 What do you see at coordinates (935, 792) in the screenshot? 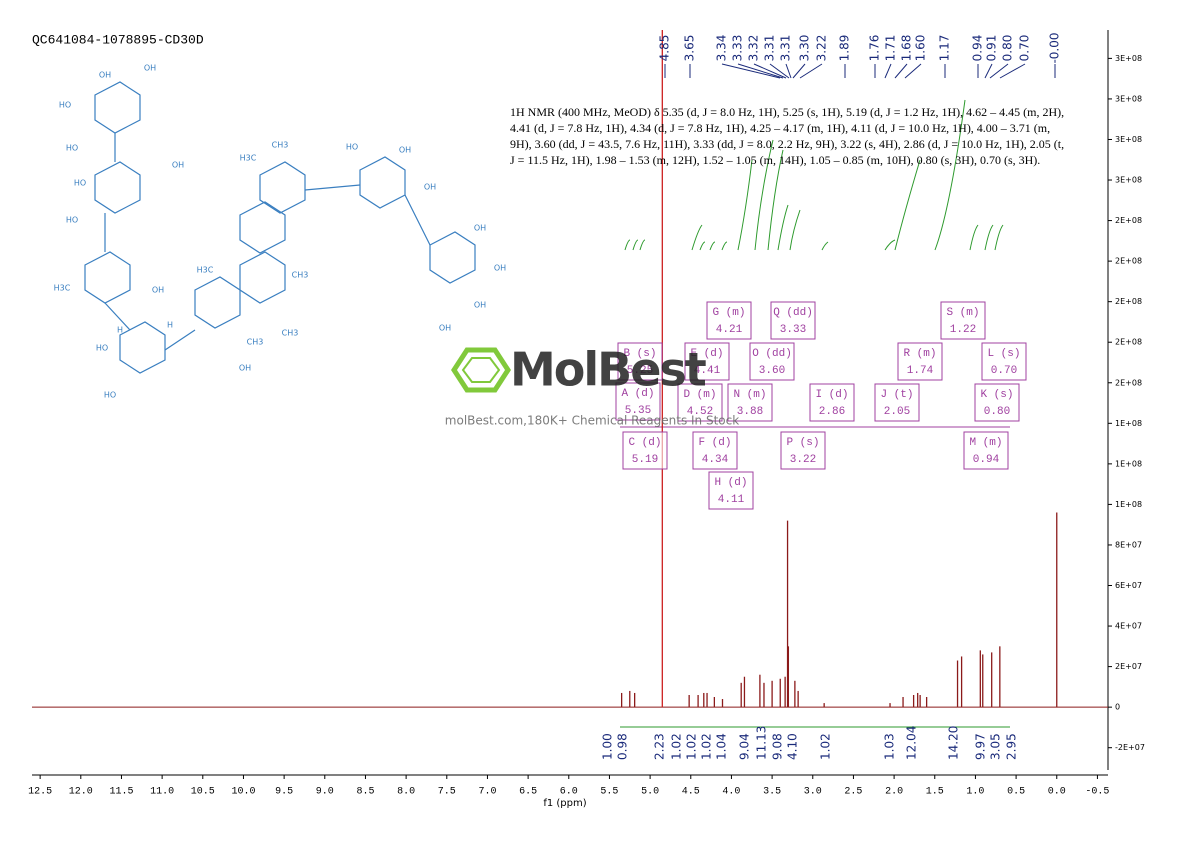
I see `x-tick-label: 1.5` at bounding box center [935, 792].